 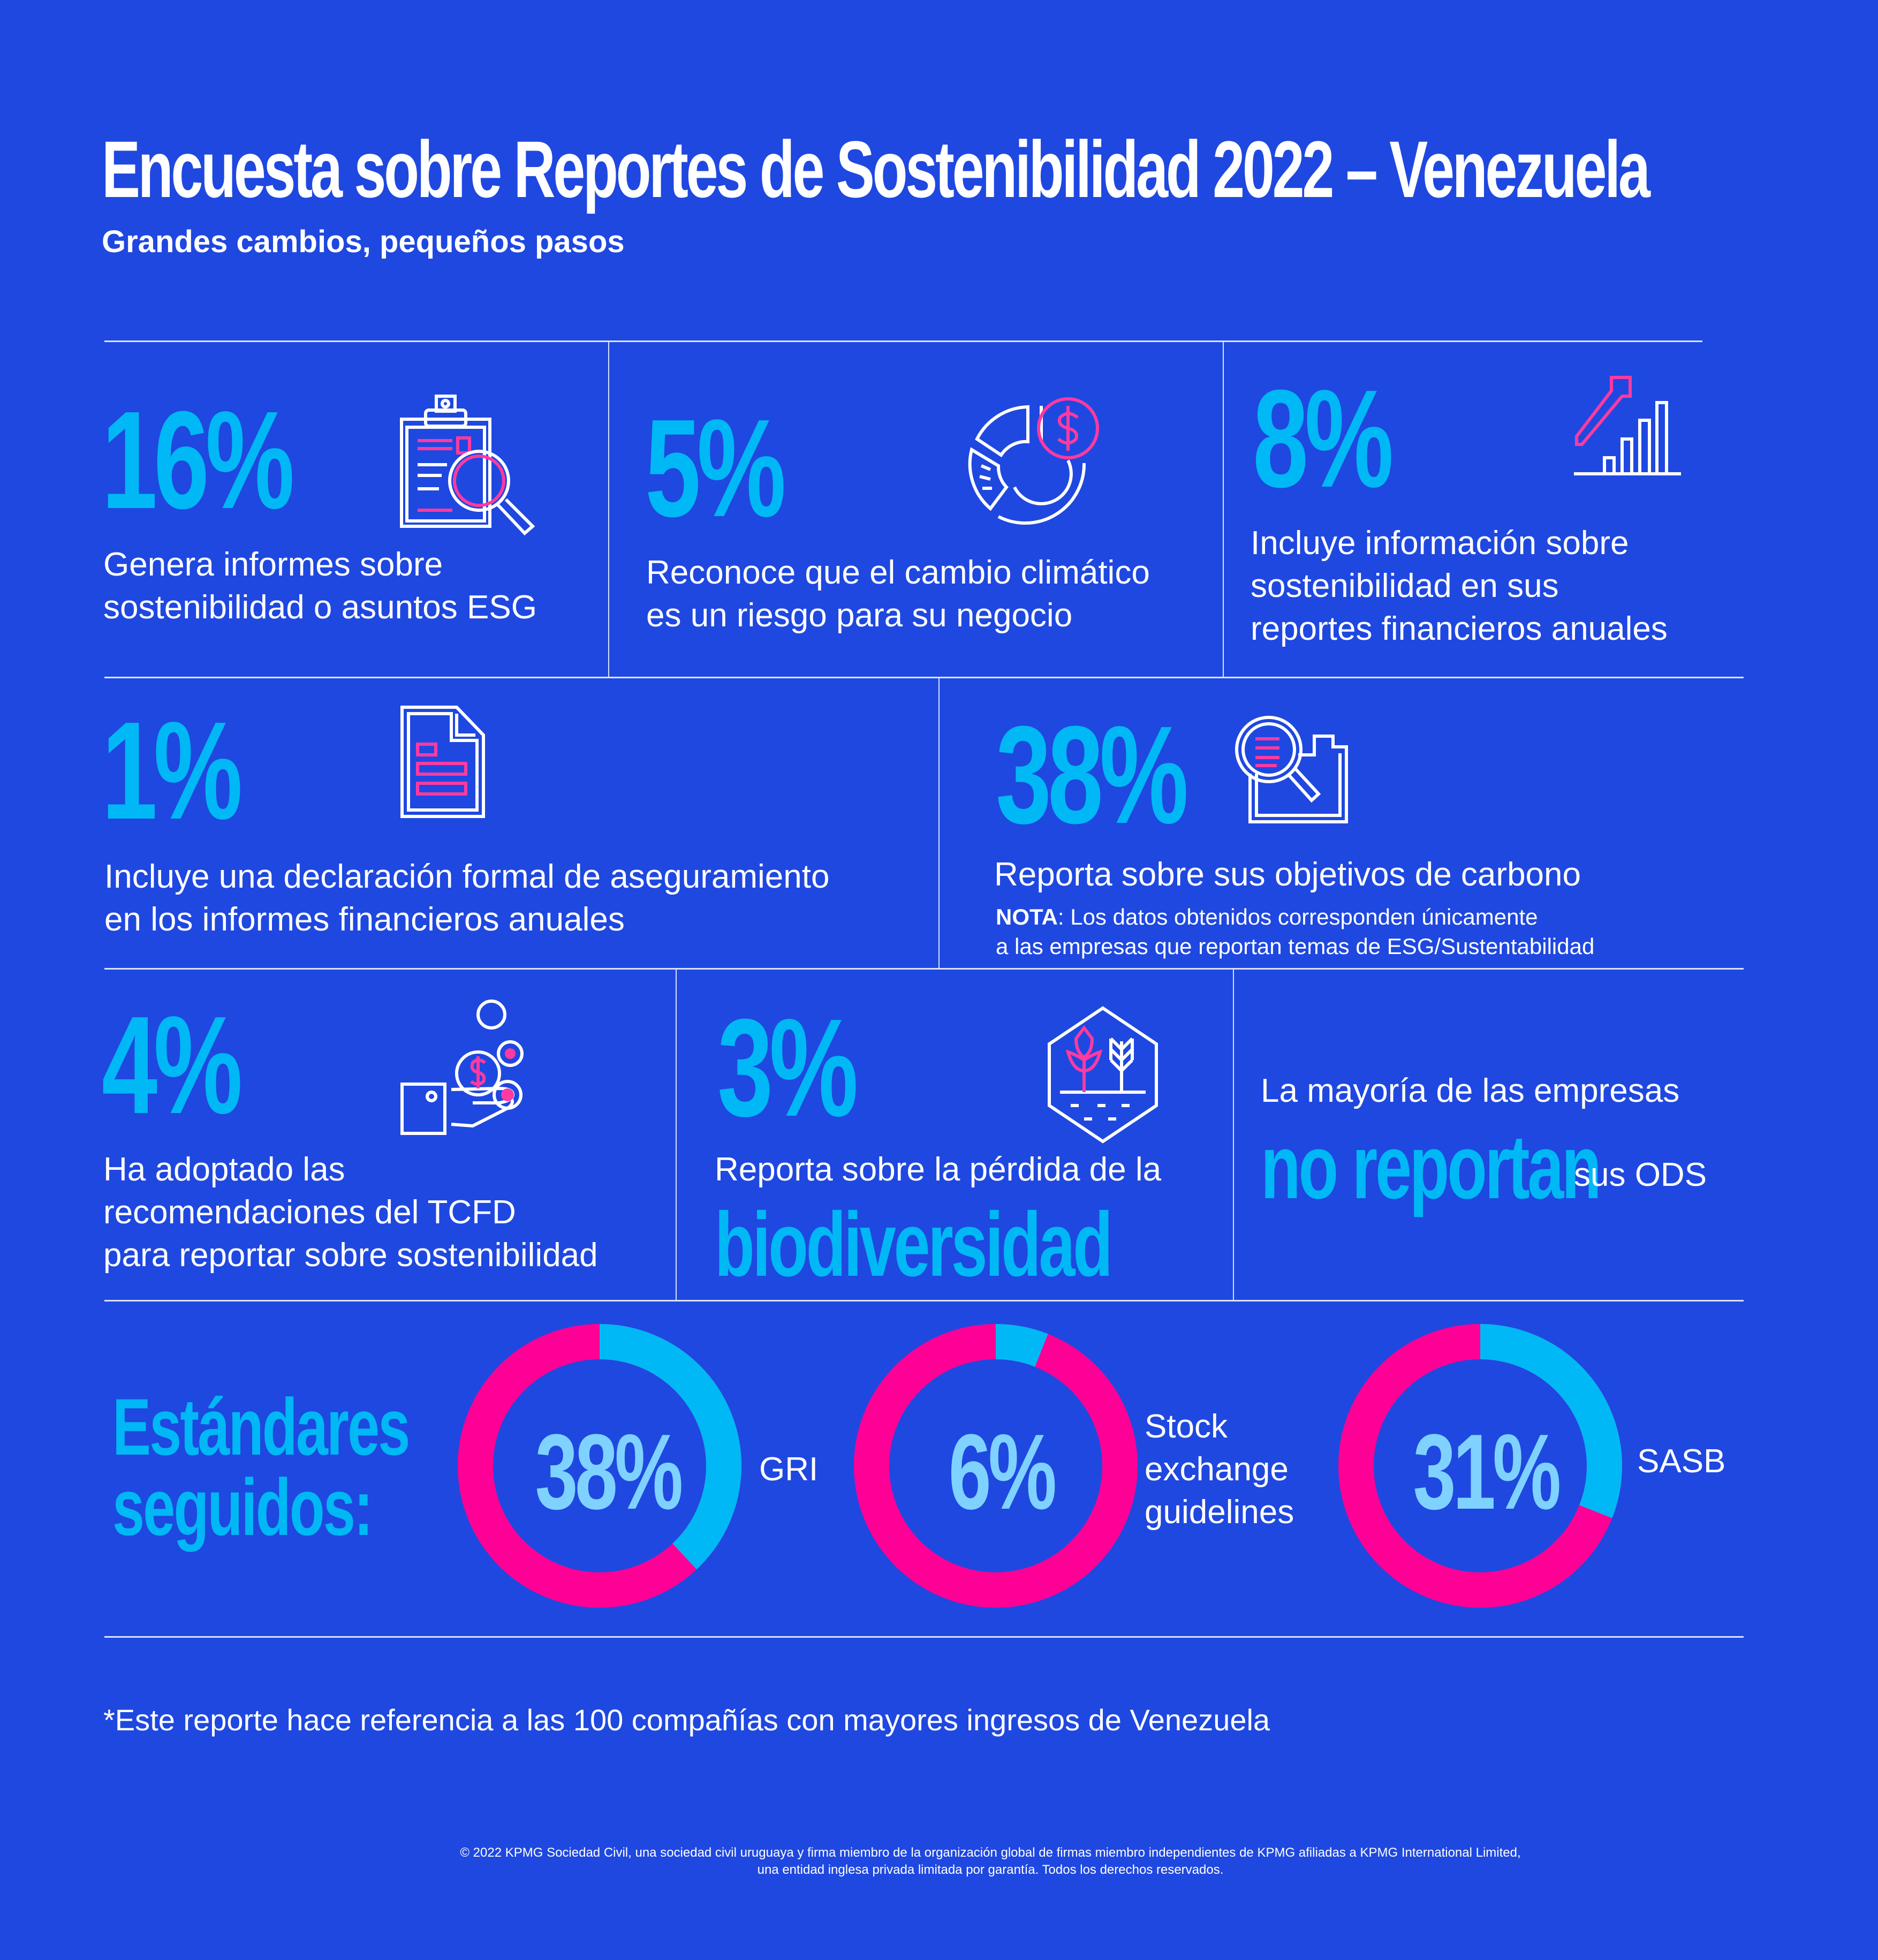 What do you see at coordinates (1293, 771) in the screenshot?
I see `folder-magnifier-icon` at bounding box center [1293, 771].